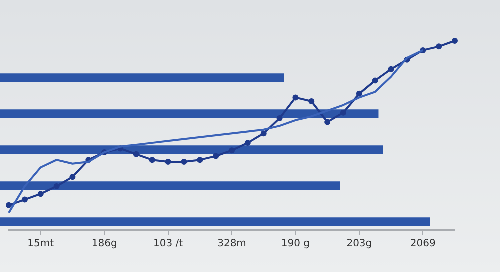  I want to click on x-tick-label: 186g, so click(105, 244).